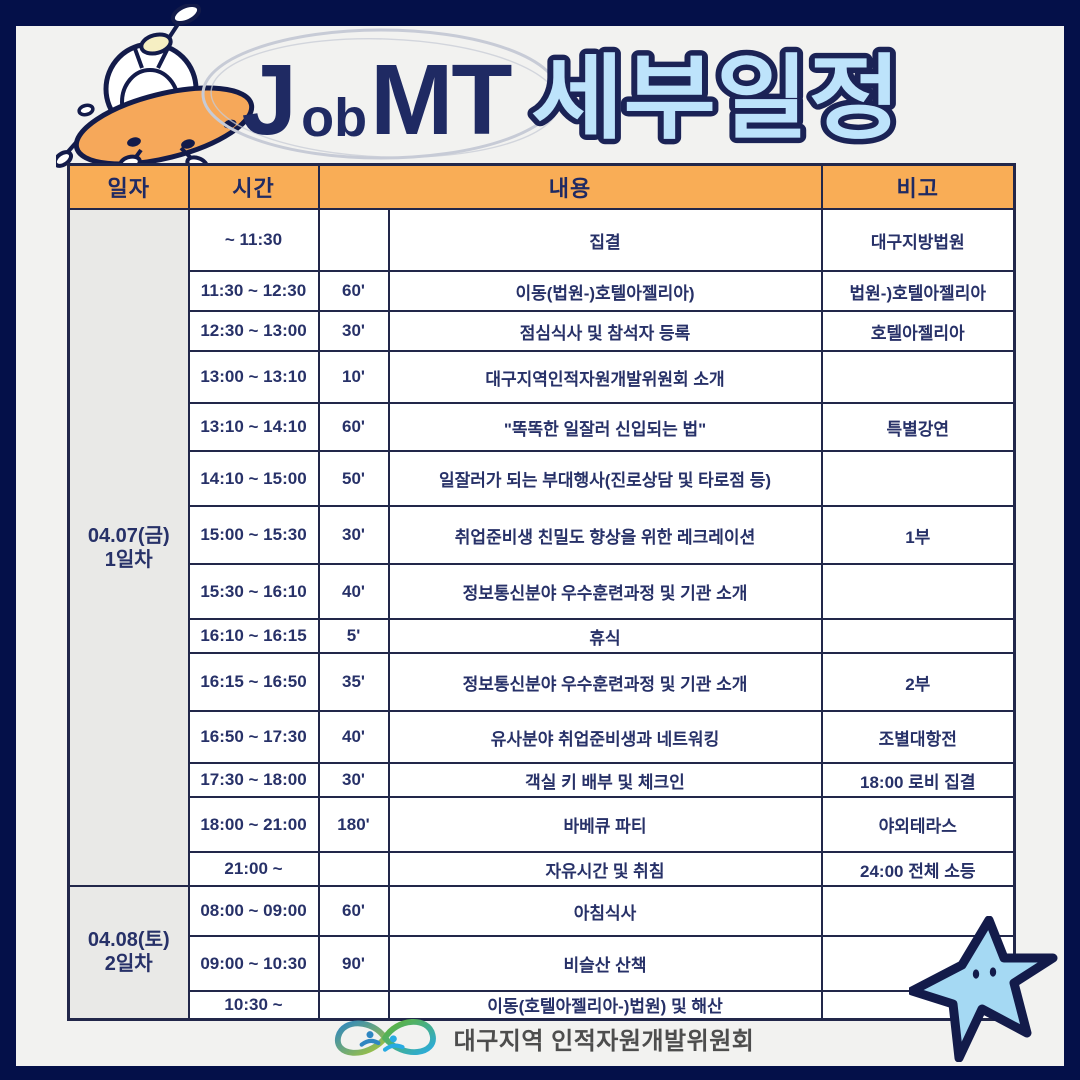 This screenshot has height=1080, width=1080. Describe the element at coordinates (918, 535) in the screenshot. I see `note-cell: 1부` at that location.